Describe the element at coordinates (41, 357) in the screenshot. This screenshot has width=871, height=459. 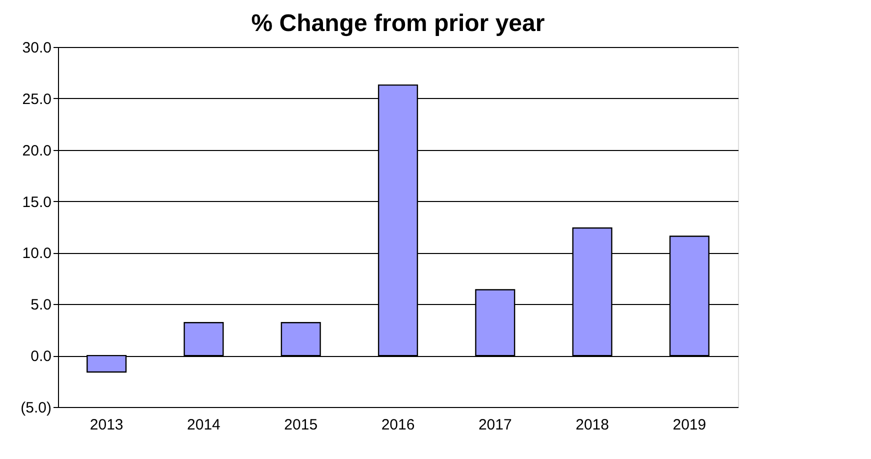
I see `y-tick-label: 0.0` at that location.